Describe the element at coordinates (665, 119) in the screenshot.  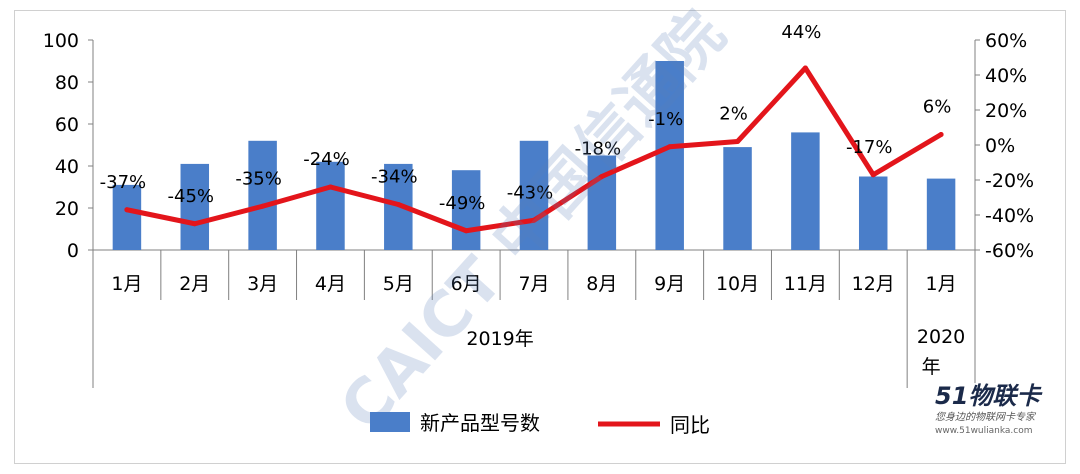
I see `line-data-label-9: -1%` at that location.